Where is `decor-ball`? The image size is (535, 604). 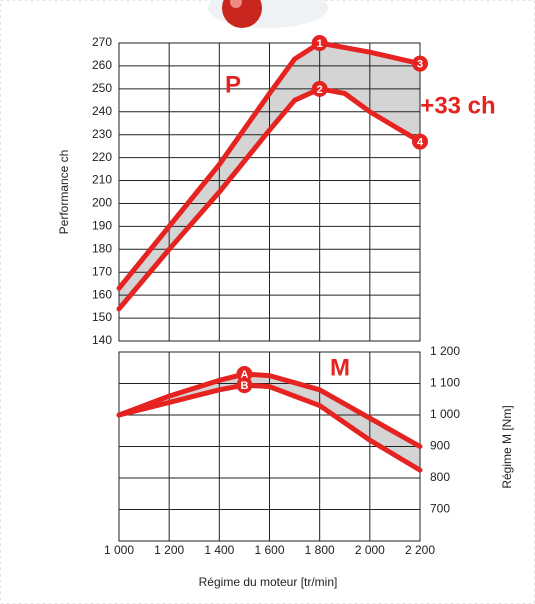 decor-ball is located at coordinates (268, 14).